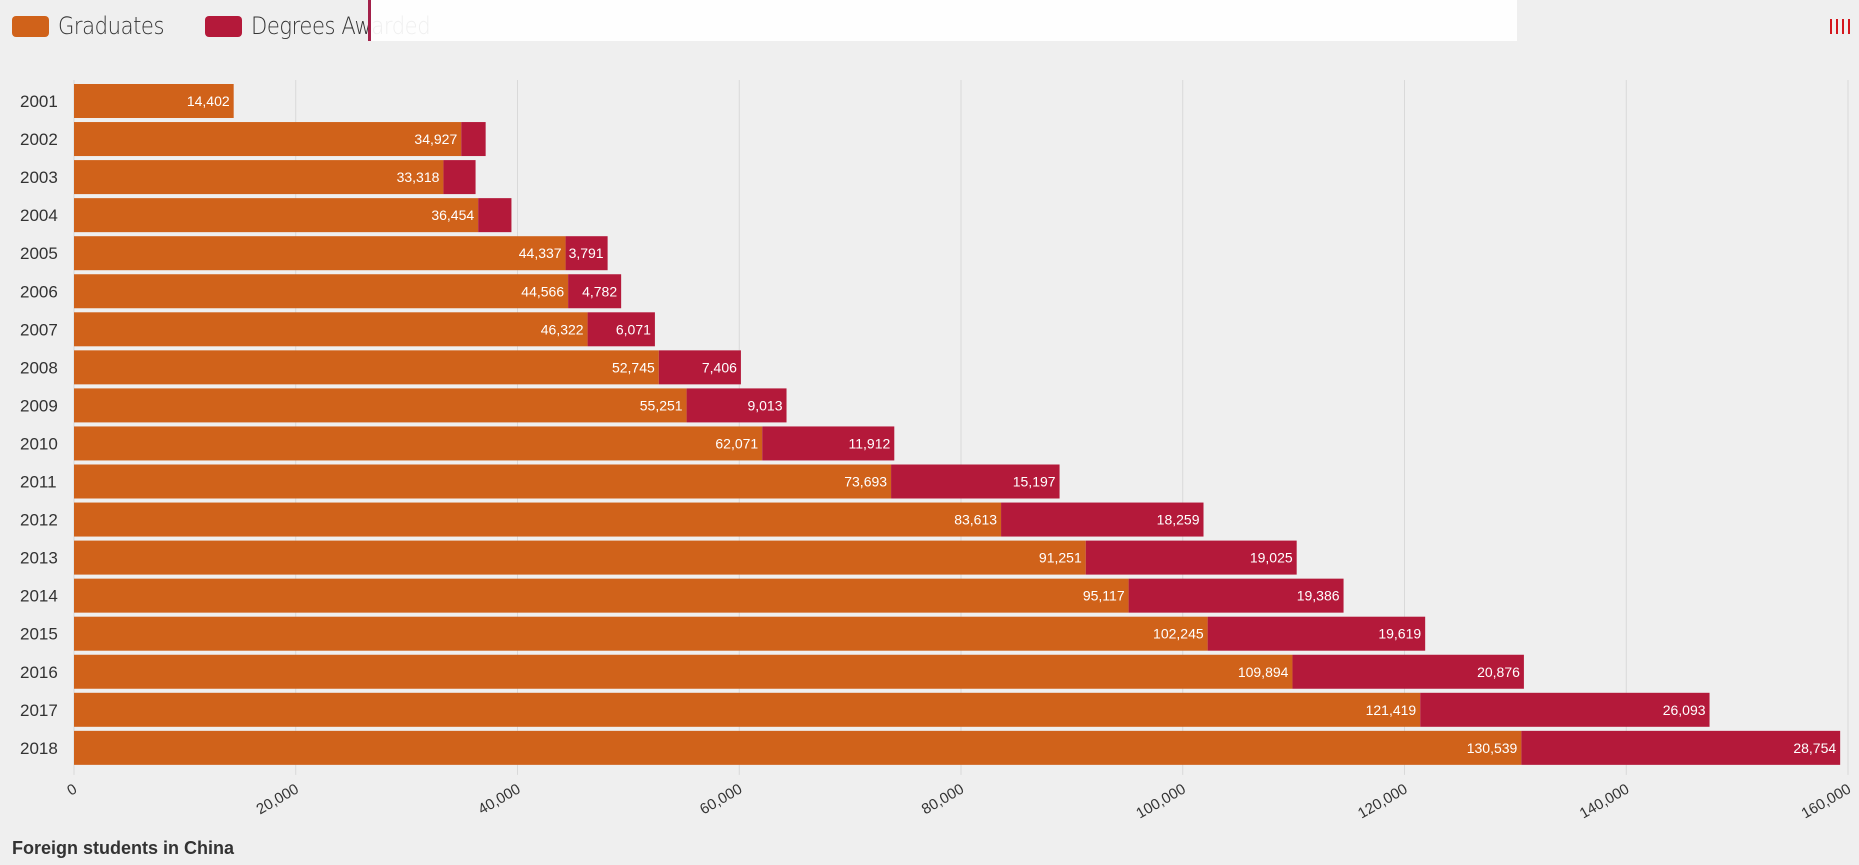 Image resolution: width=1859 pixels, height=865 pixels. What do you see at coordinates (369, 20) in the screenshot?
I see `overlay-edge` at bounding box center [369, 20].